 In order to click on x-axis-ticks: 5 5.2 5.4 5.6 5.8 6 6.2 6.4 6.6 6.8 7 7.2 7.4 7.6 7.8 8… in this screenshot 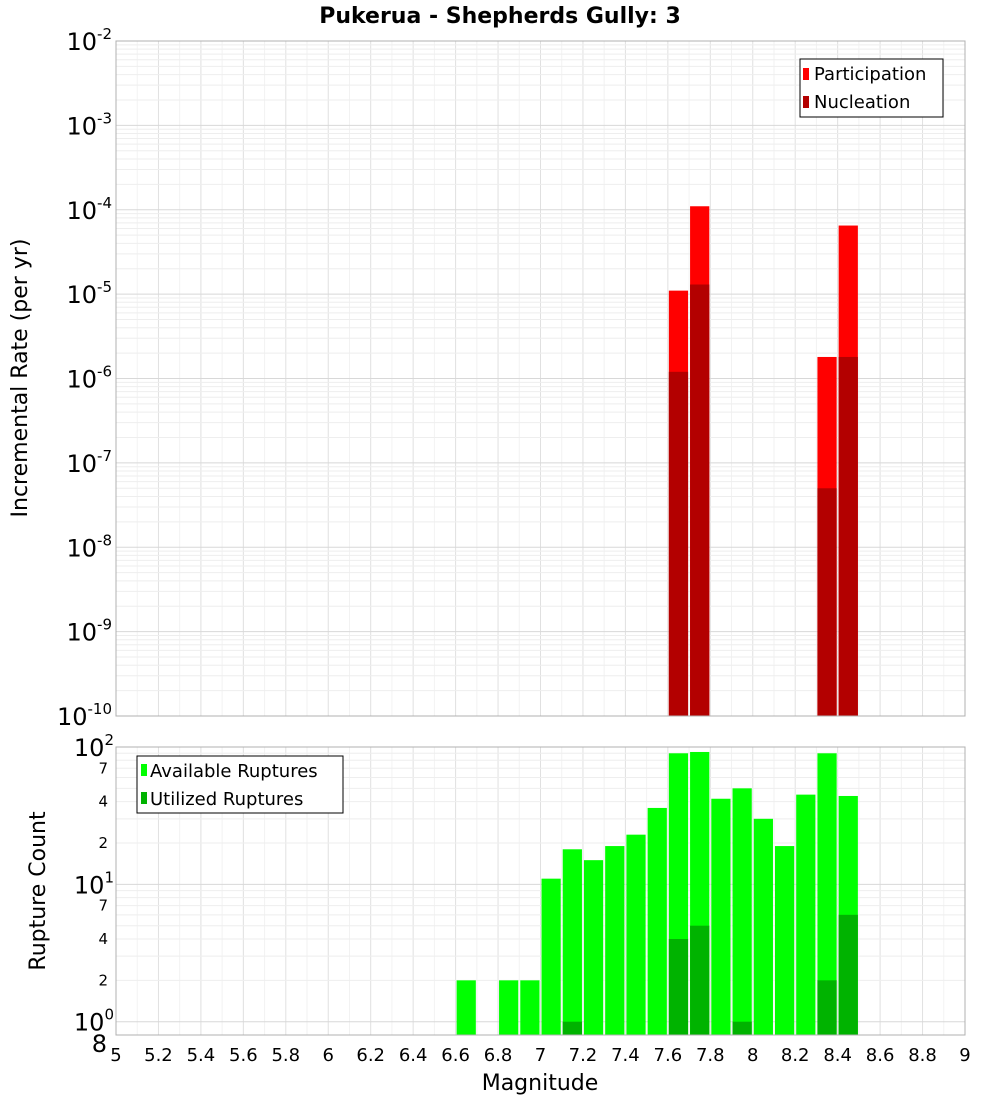, I will do `click(540, 1055)`.